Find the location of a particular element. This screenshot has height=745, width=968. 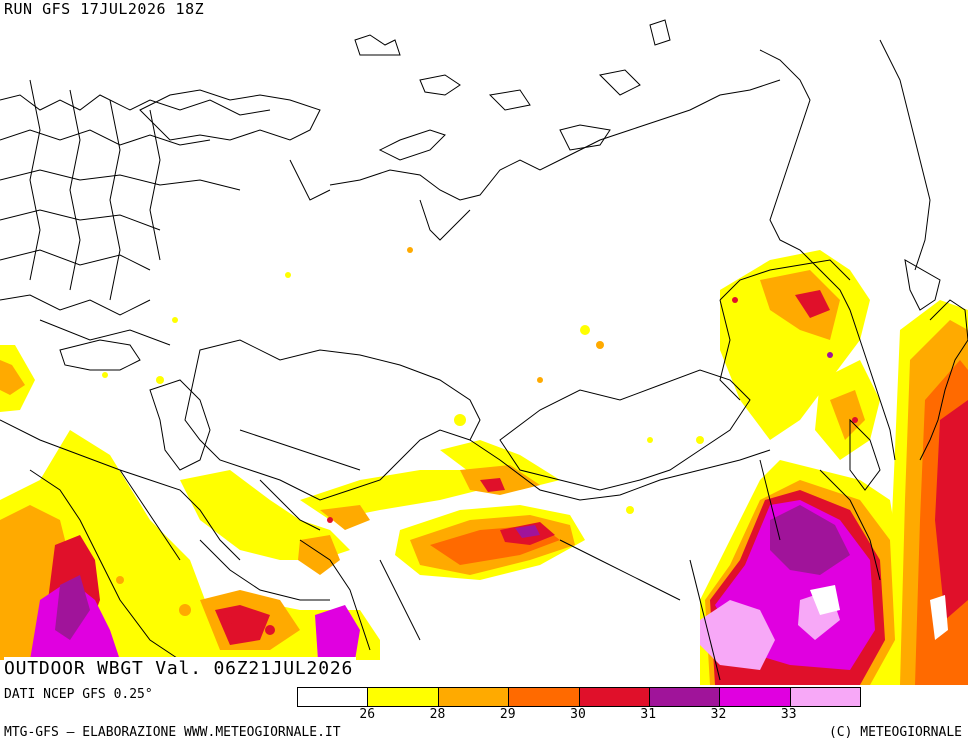

credit-right: (C) METEOGIORNALE is located at coordinates (895, 732).